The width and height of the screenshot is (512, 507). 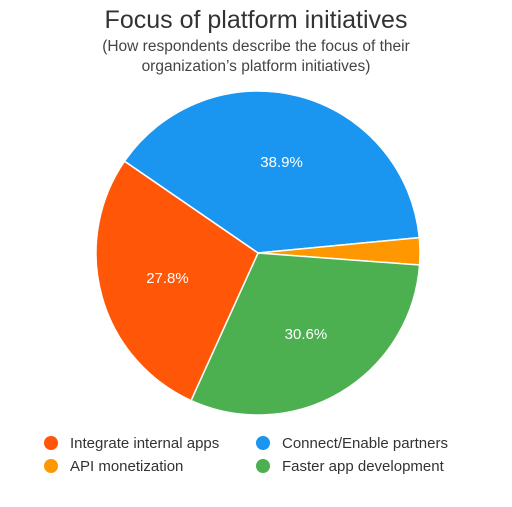 I want to click on legend-label: API monetization, so click(x=127, y=466).